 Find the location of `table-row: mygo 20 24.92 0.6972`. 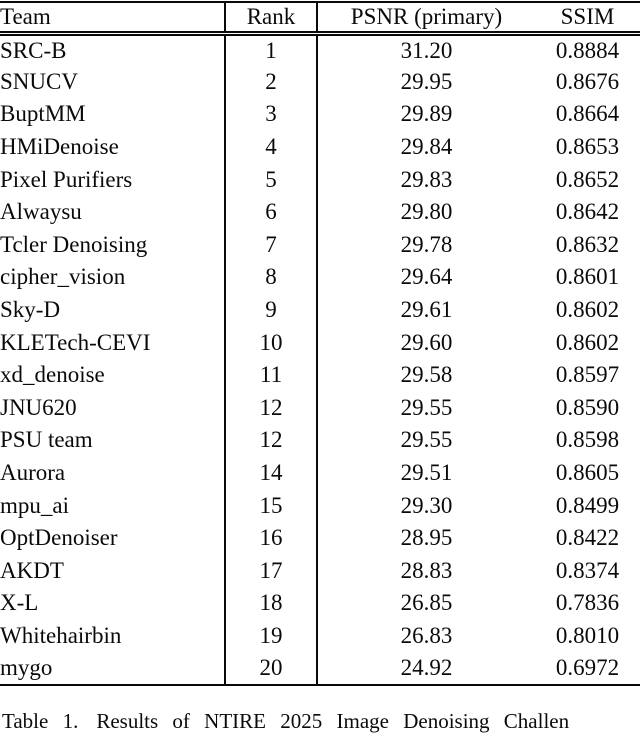

table-row: mygo 20 24.92 0.6972 is located at coordinates (320, 668).